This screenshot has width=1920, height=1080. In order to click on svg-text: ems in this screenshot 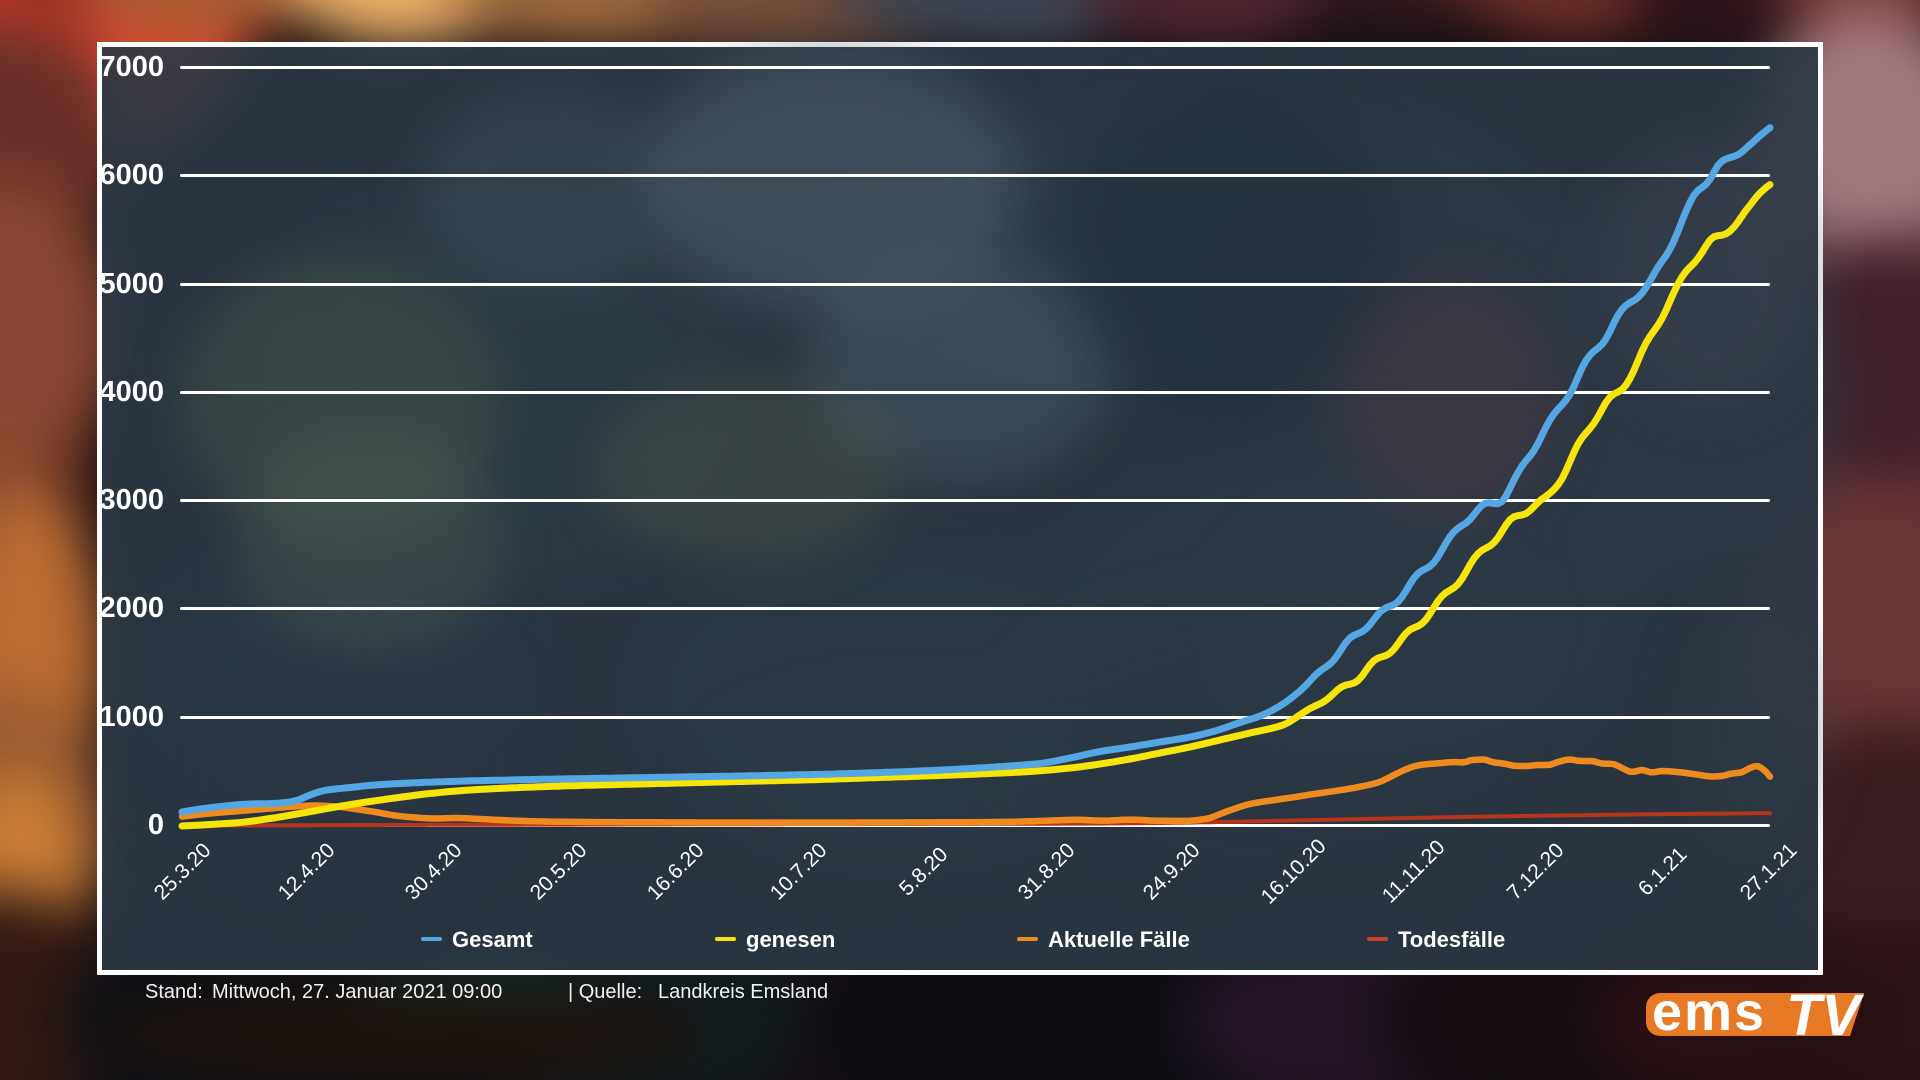, I will do `click(1709, 1012)`.